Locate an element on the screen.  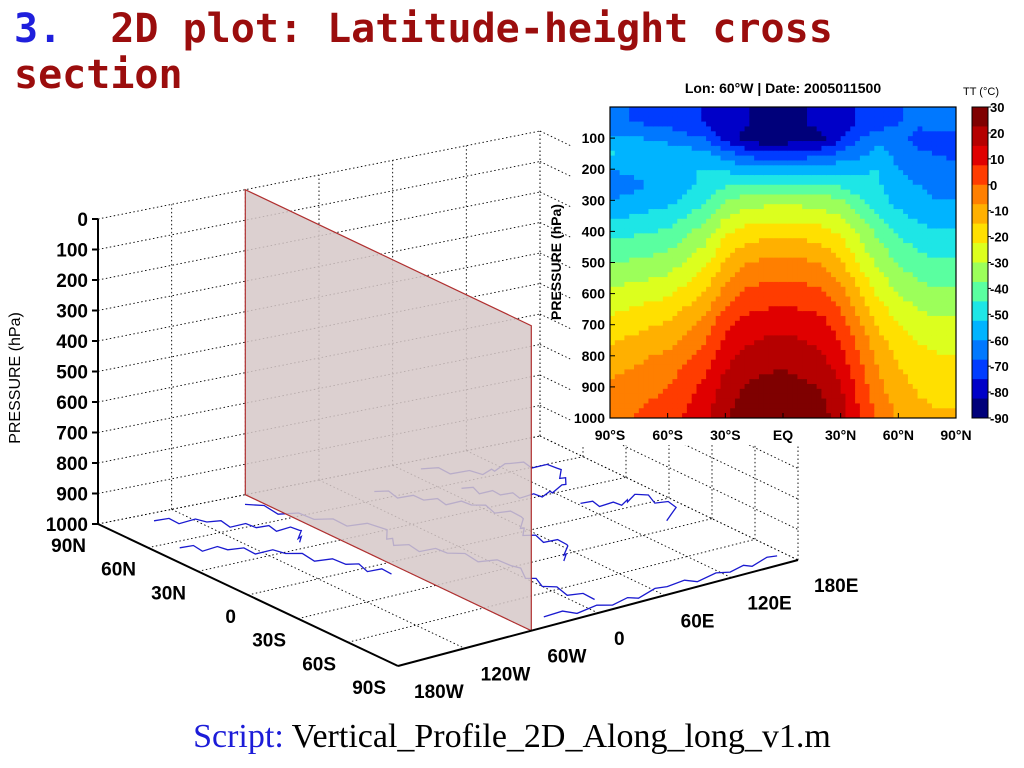
colorbar-segment is located at coordinates (980, 291).